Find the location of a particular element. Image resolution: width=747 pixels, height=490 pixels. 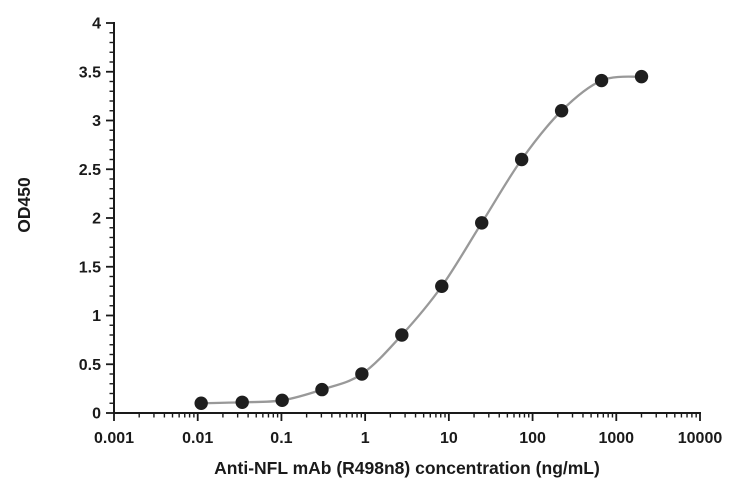

y-tick-label: 4 is located at coordinates (96, 24).